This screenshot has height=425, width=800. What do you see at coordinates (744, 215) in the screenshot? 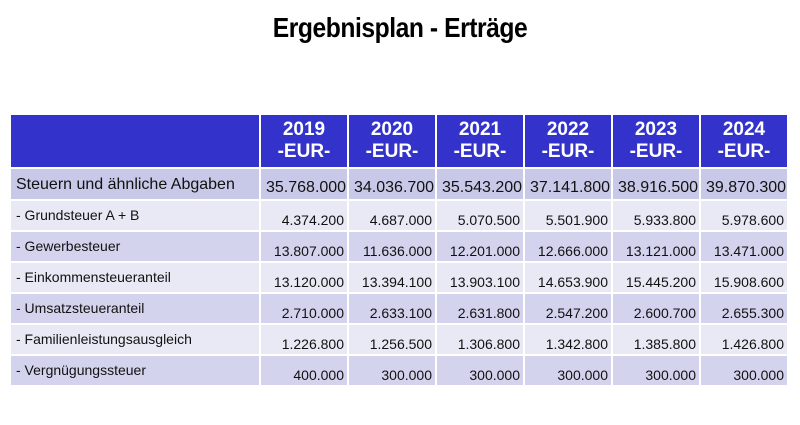
I see `value-cell: 5.978.600` at bounding box center [744, 215].